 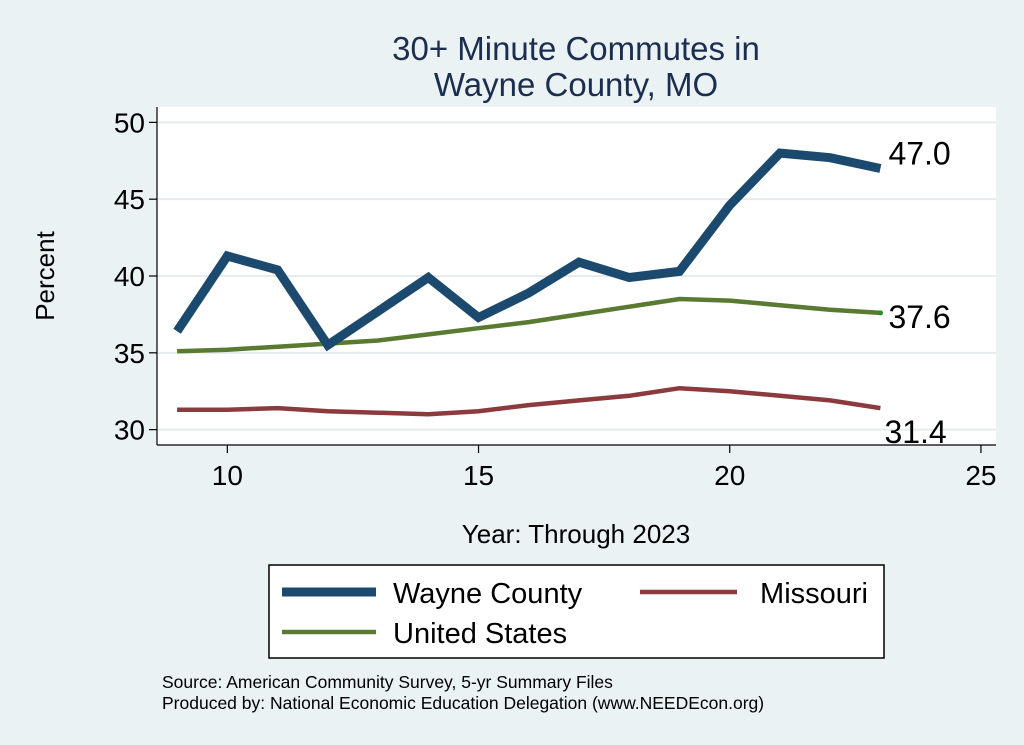 What do you see at coordinates (129, 276) in the screenshot?
I see `y-tick-label: 40` at bounding box center [129, 276].